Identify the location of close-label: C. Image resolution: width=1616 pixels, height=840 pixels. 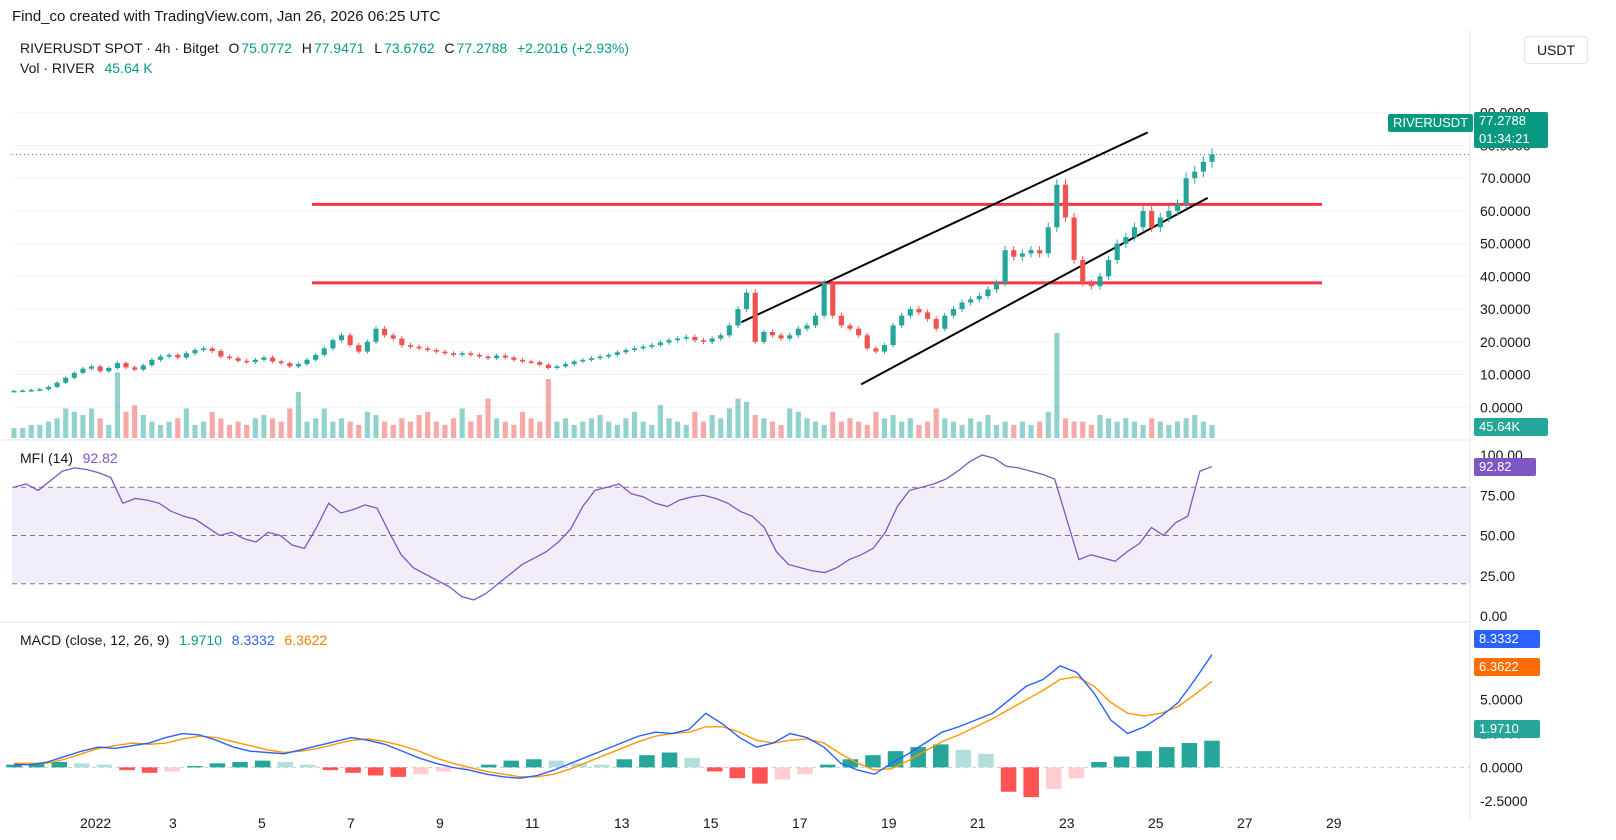
(449, 48).